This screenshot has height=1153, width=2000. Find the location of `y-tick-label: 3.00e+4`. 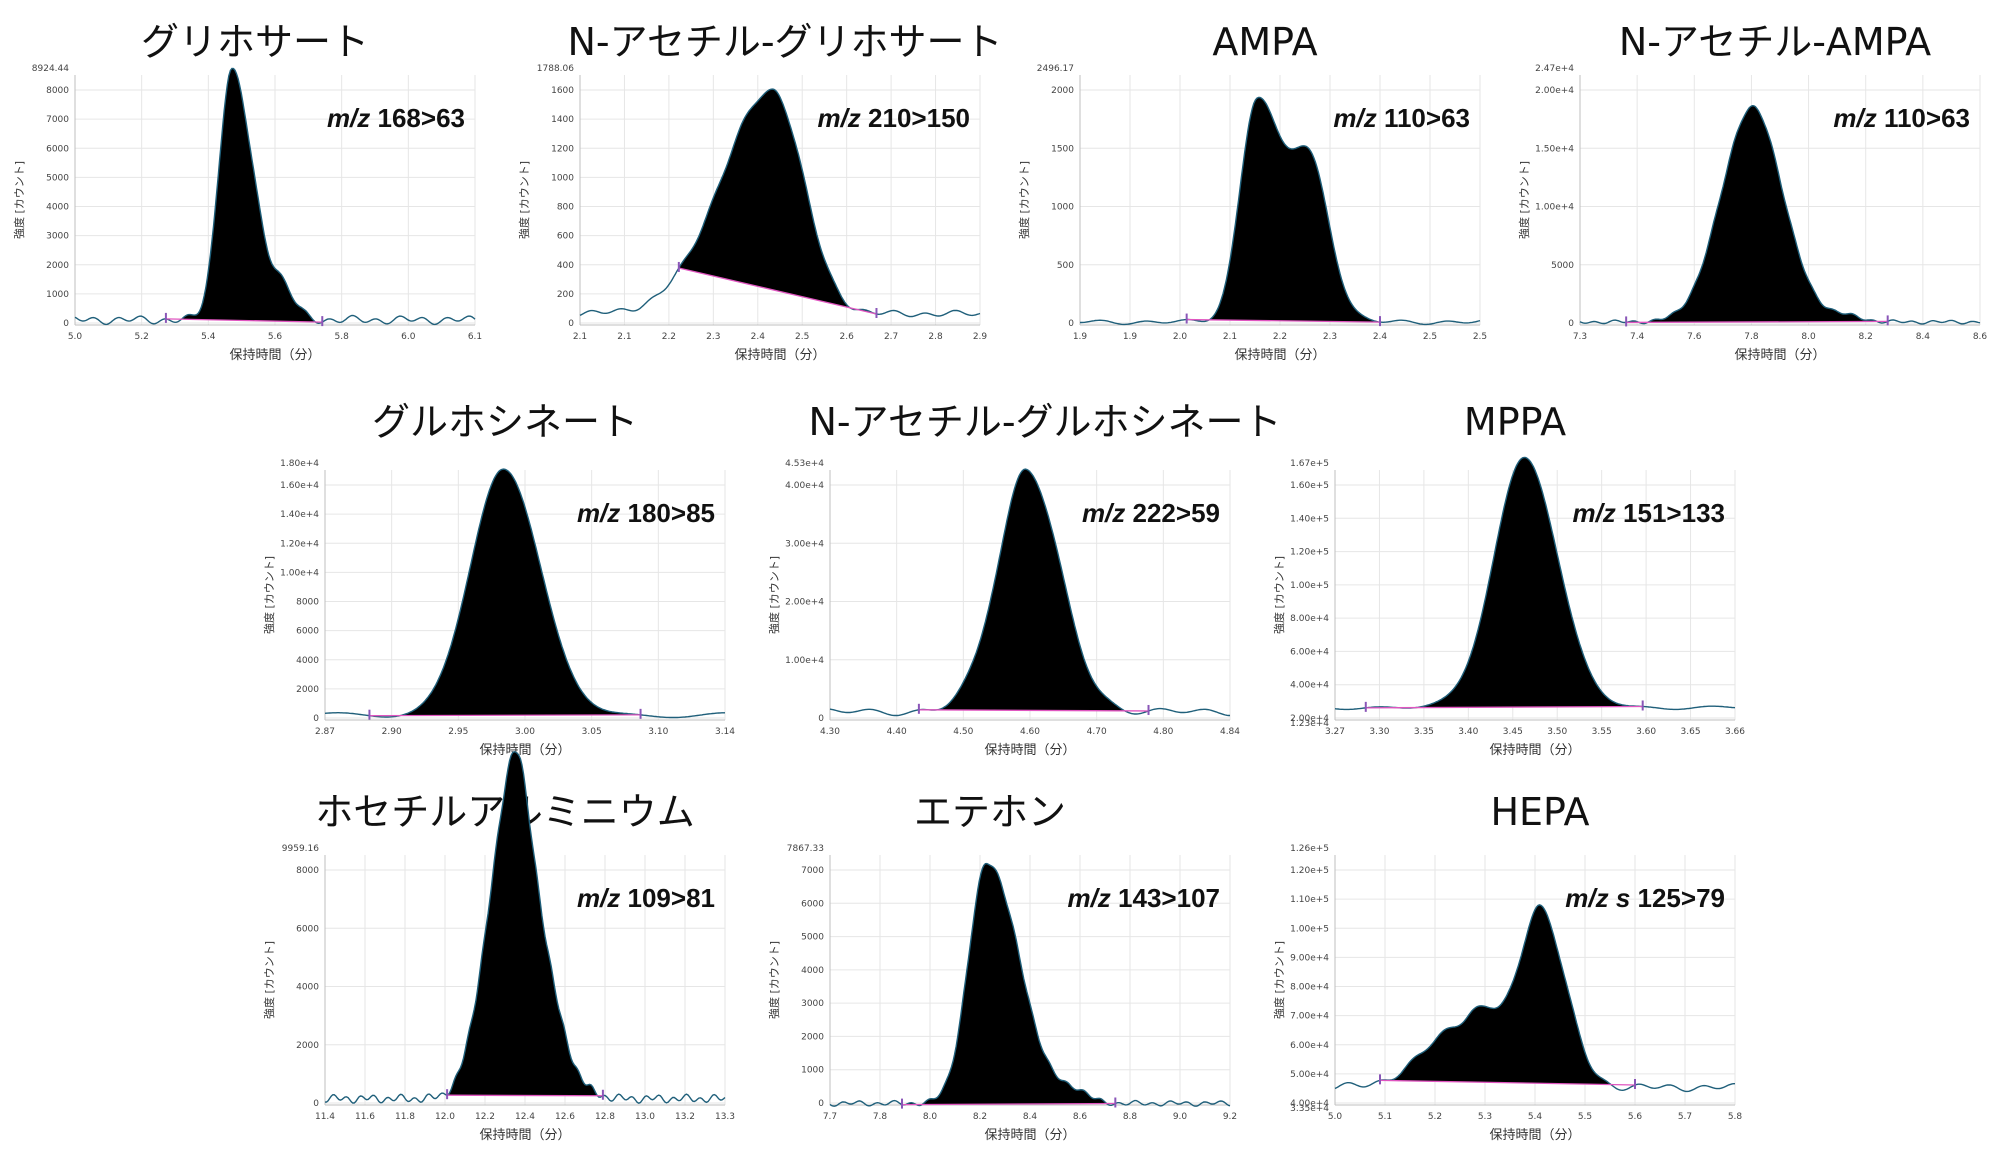

y-tick-label: 3.00e+4 is located at coordinates (804, 544).